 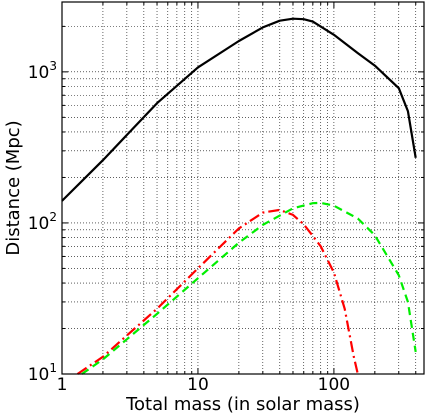 What do you see at coordinates (242, 404) in the screenshot?
I see `x-axis-label: Total mass (in solar mass)` at bounding box center [242, 404].